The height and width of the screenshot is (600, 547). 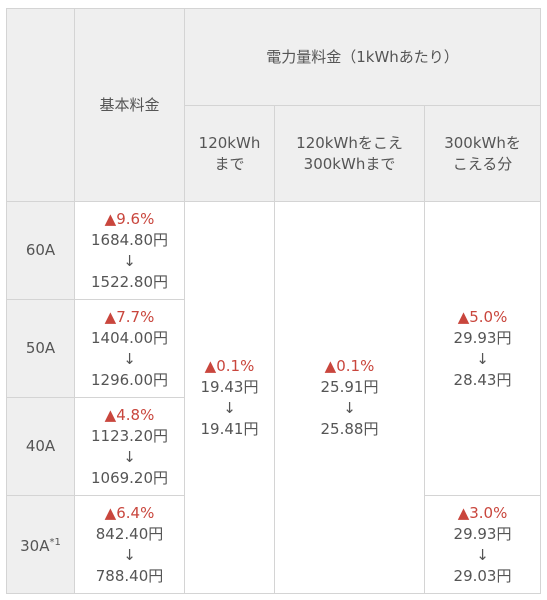 What do you see at coordinates (482, 512) in the screenshot?
I see `change: ▲3.0%` at bounding box center [482, 512].